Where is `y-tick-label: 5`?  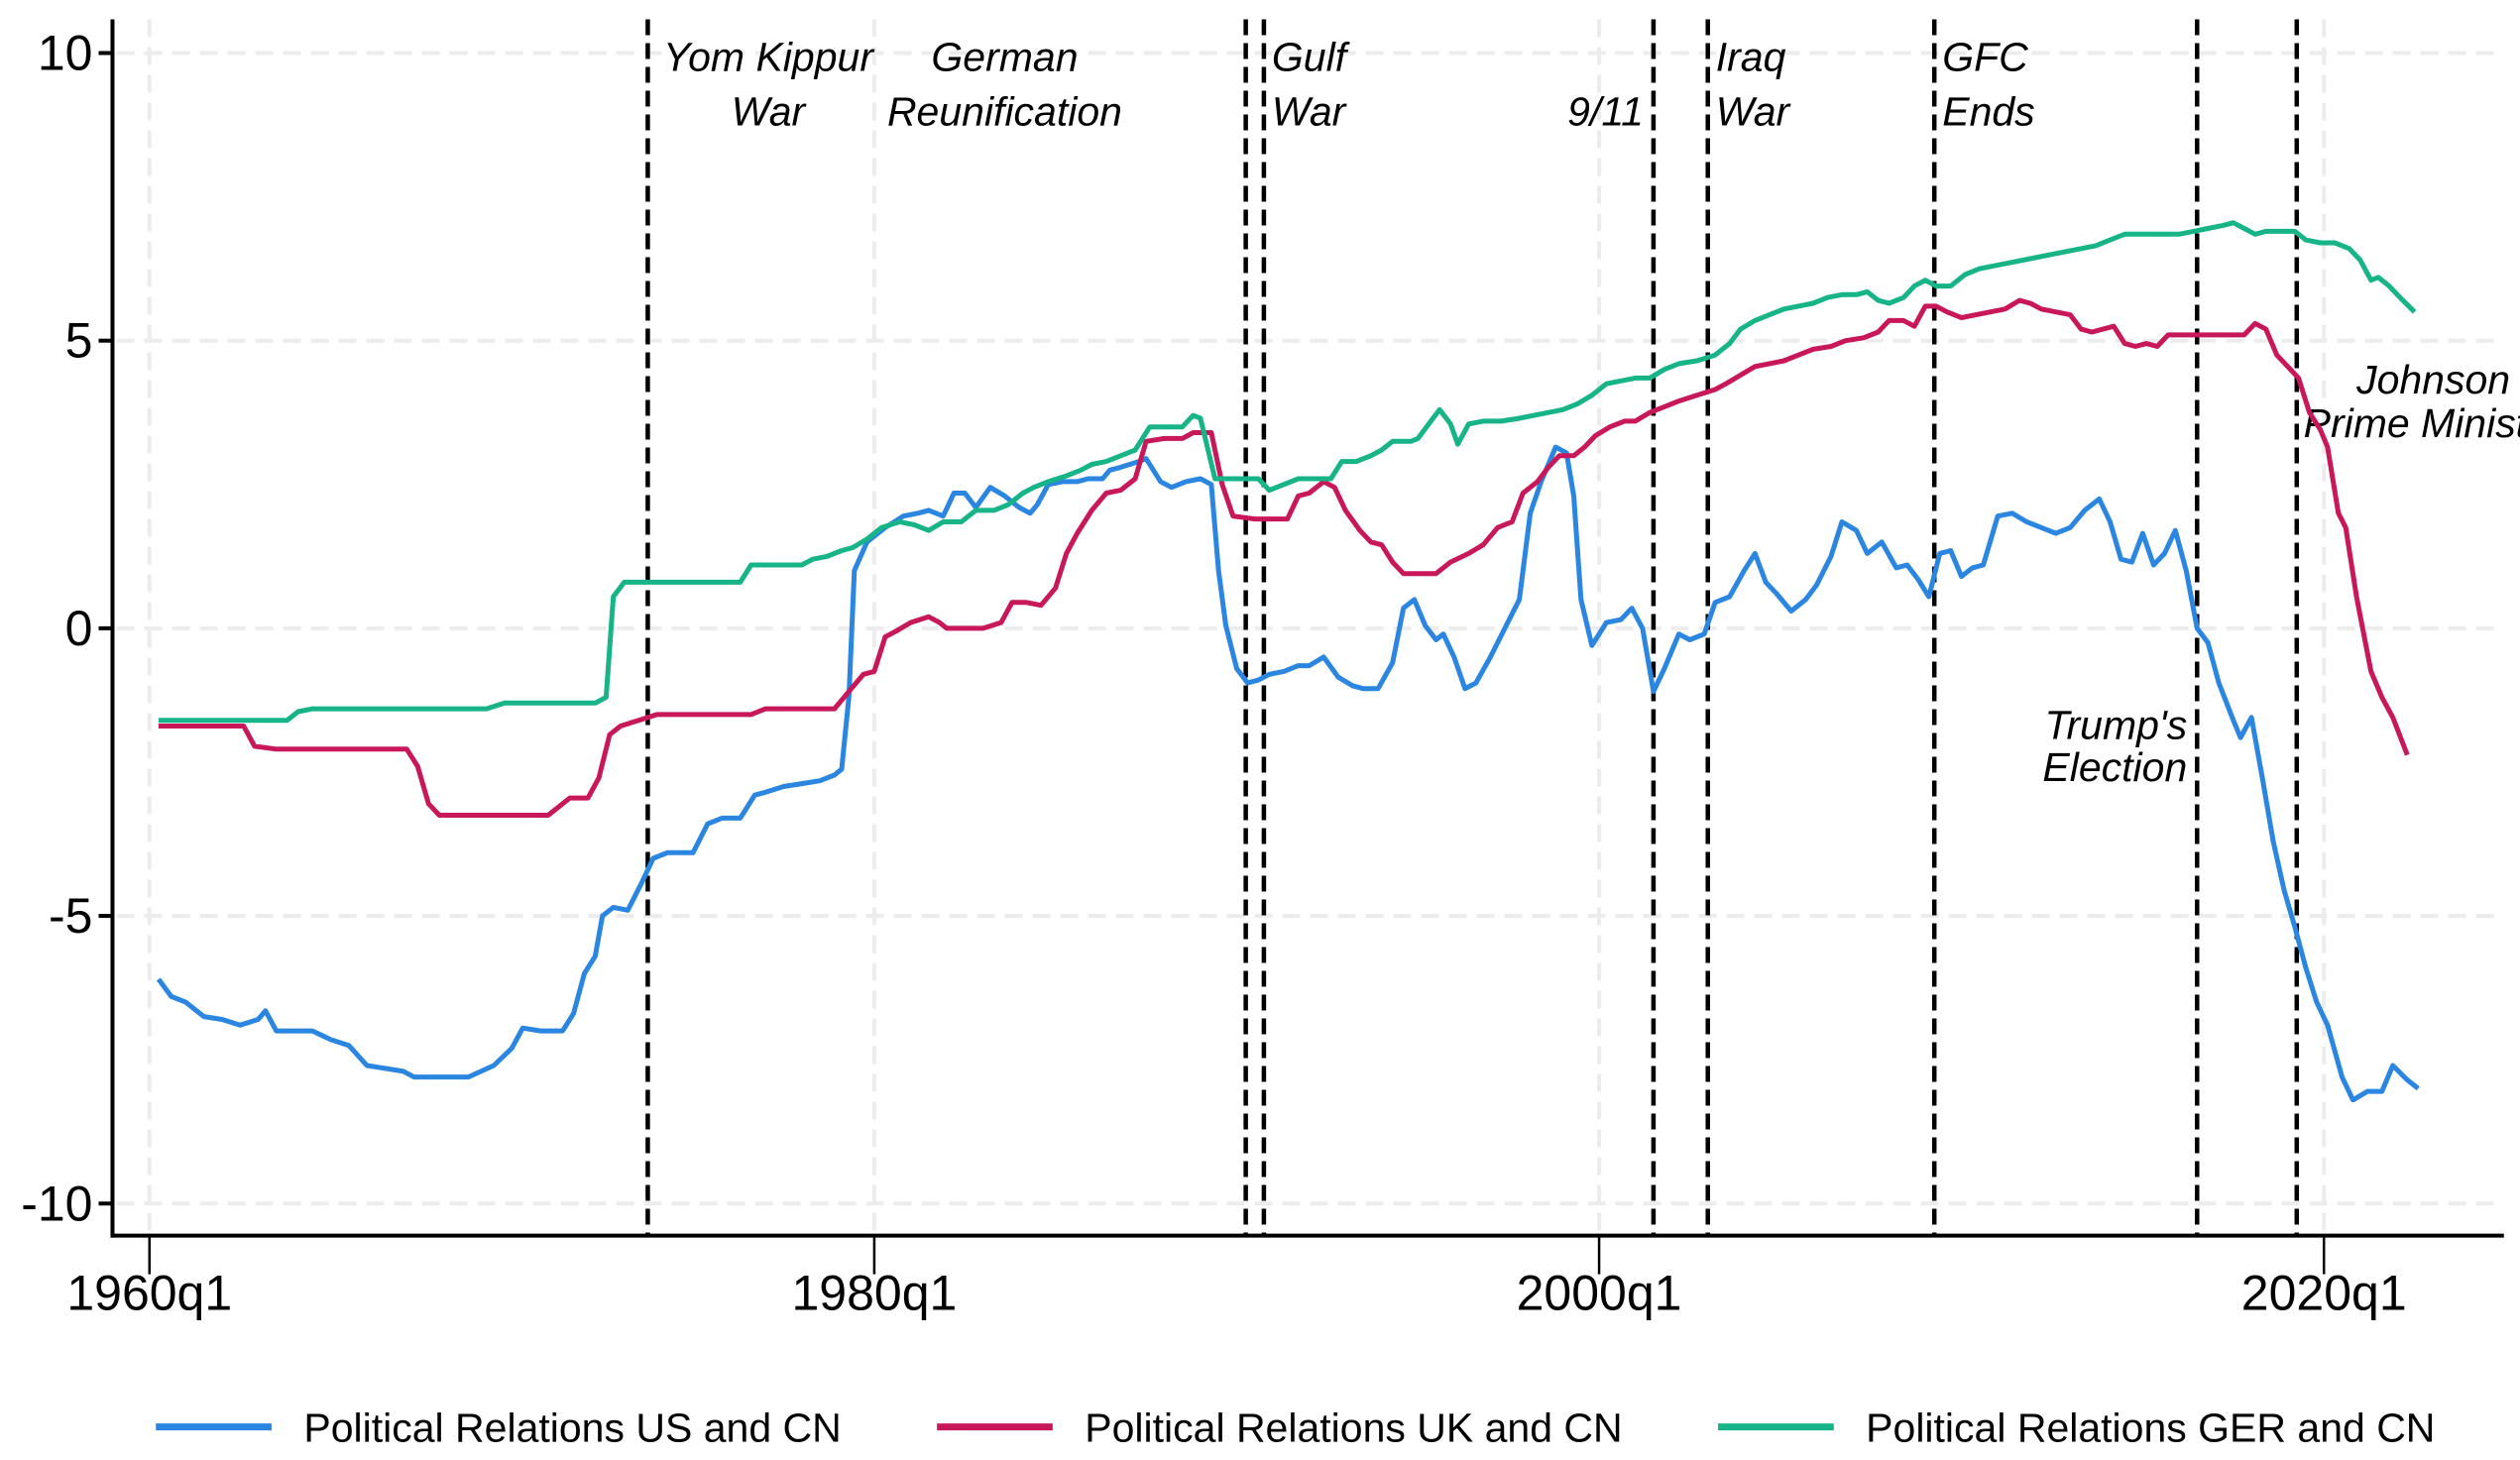 y-tick-label: 5 is located at coordinates (79, 341).